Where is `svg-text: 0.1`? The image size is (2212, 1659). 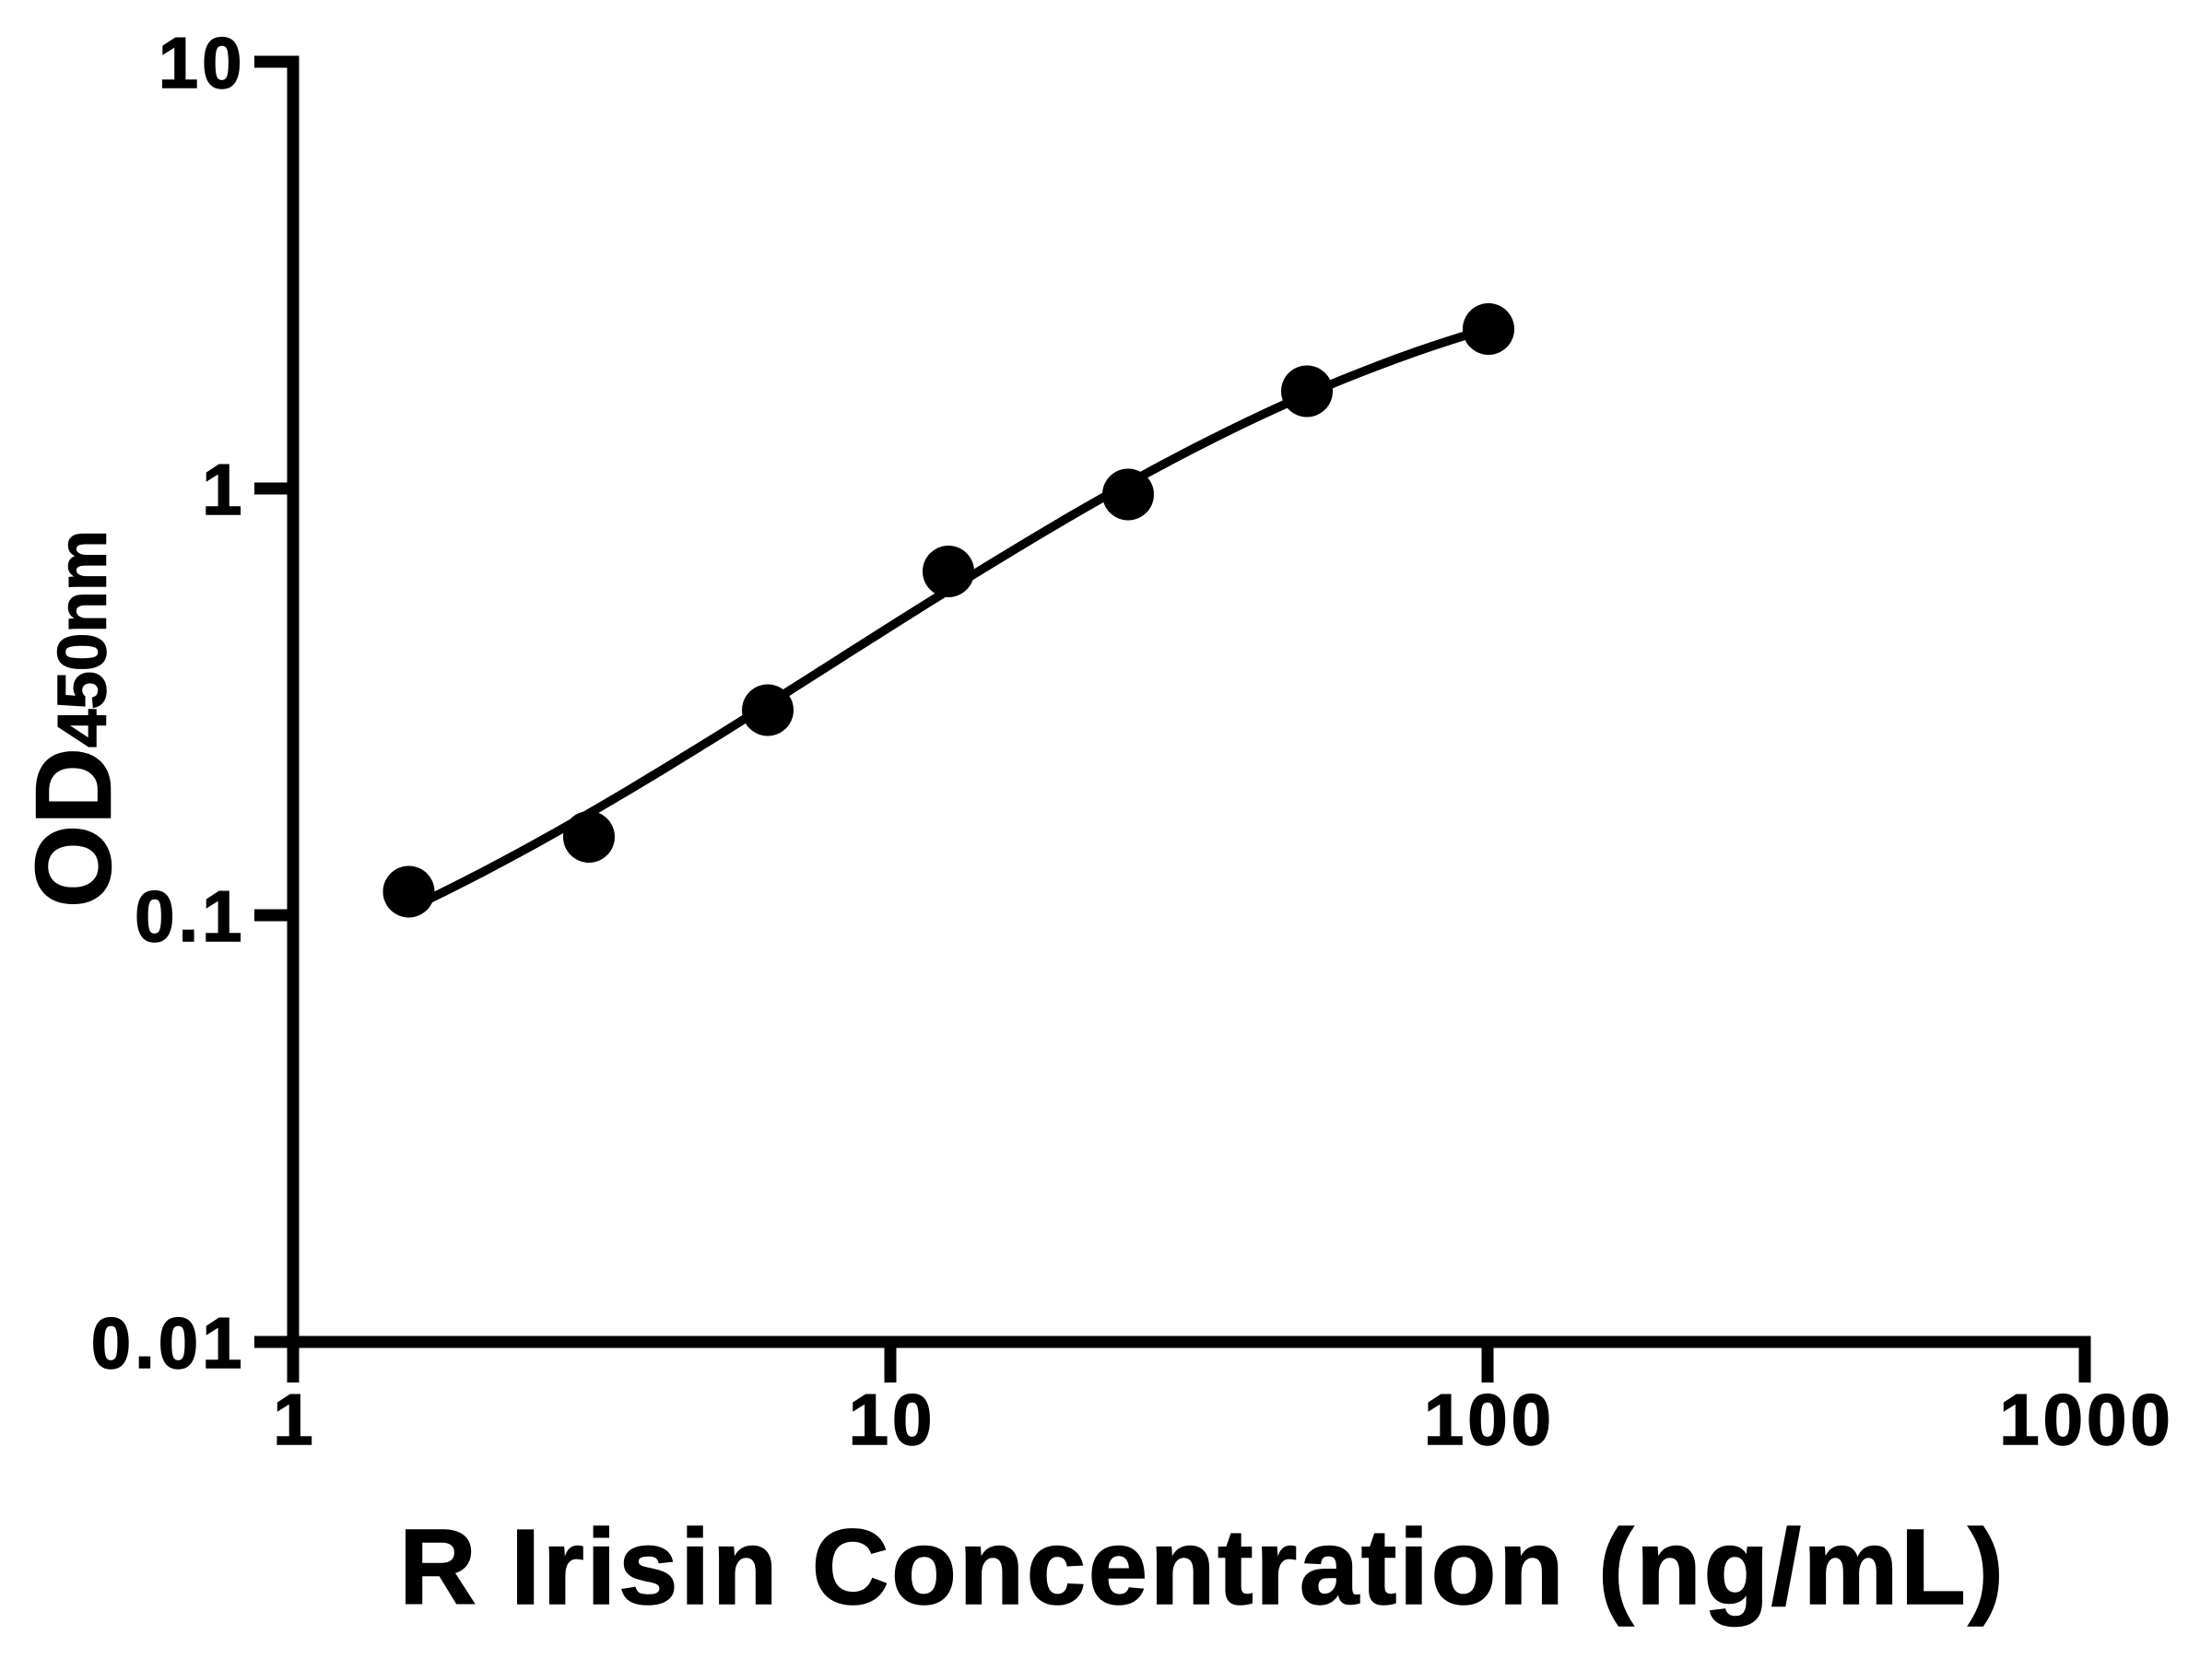 svg-text: 0.1 is located at coordinates (190, 916).